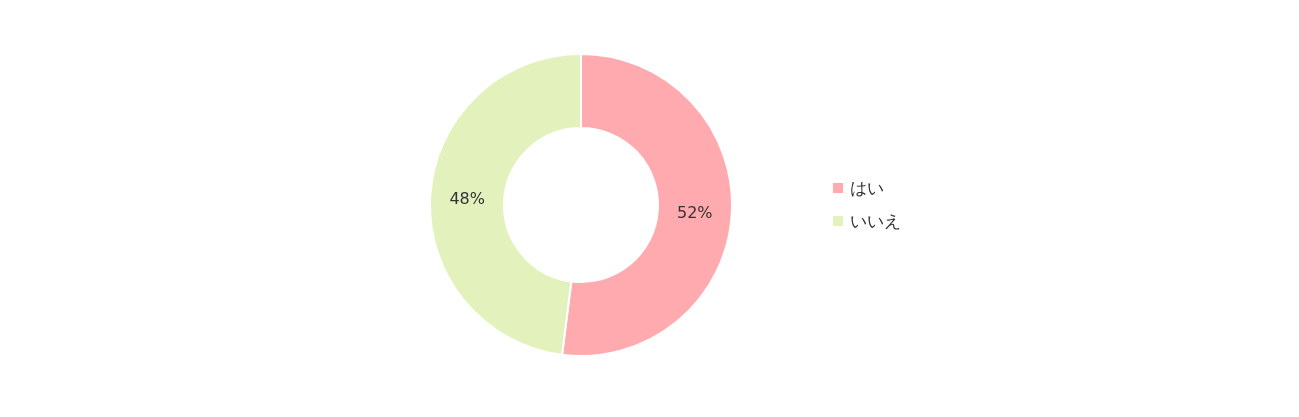 This screenshot has height=417, width=1299. What do you see at coordinates (875, 221) in the screenshot?
I see `legend-label: いいえ` at bounding box center [875, 221].